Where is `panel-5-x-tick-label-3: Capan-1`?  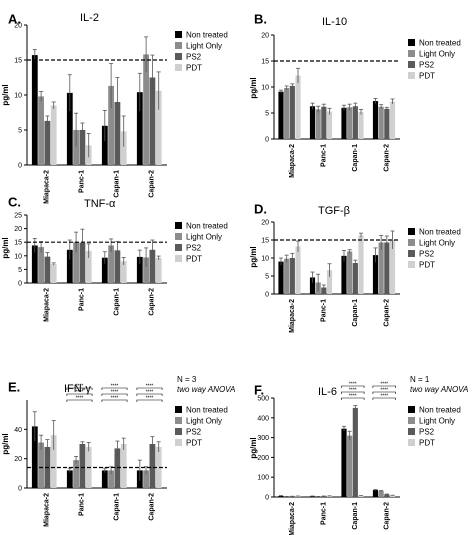 panel-5-x-tick-label-3: Capan-1 is located at coordinates (117, 507).